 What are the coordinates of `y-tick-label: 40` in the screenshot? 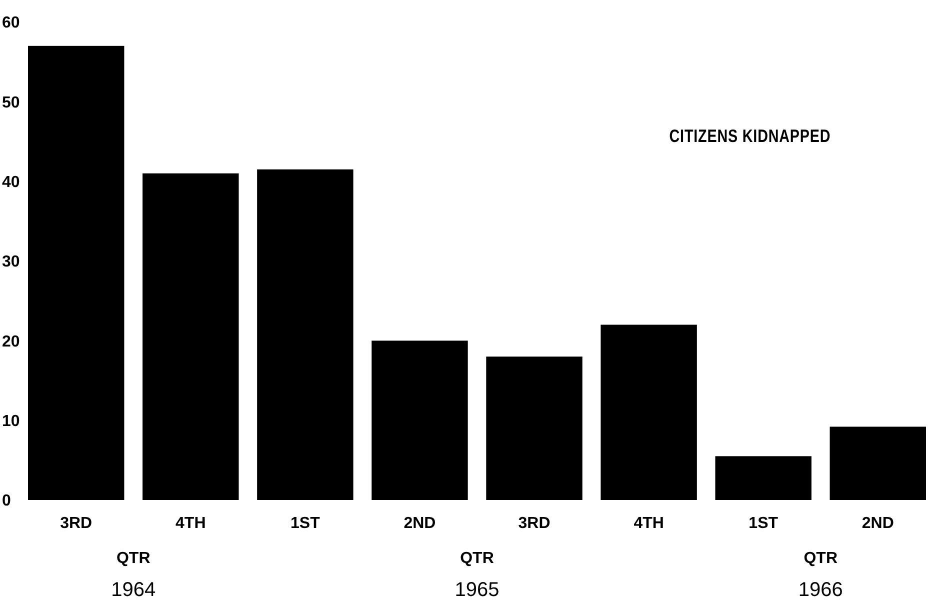 It's located at (11, 182).